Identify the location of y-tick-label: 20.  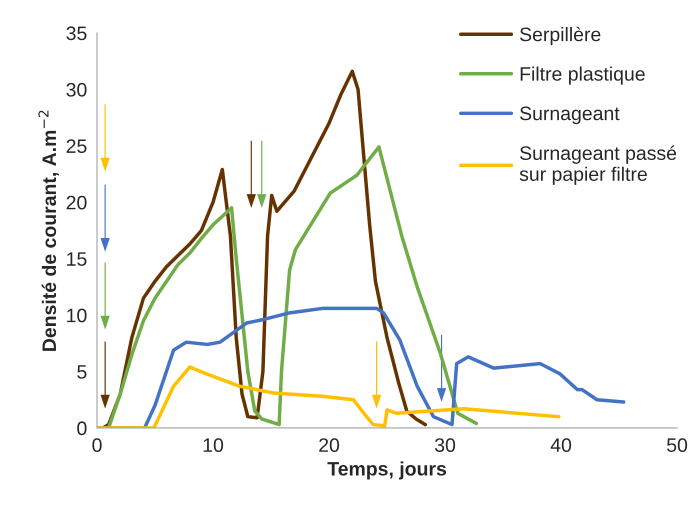
(76, 203).